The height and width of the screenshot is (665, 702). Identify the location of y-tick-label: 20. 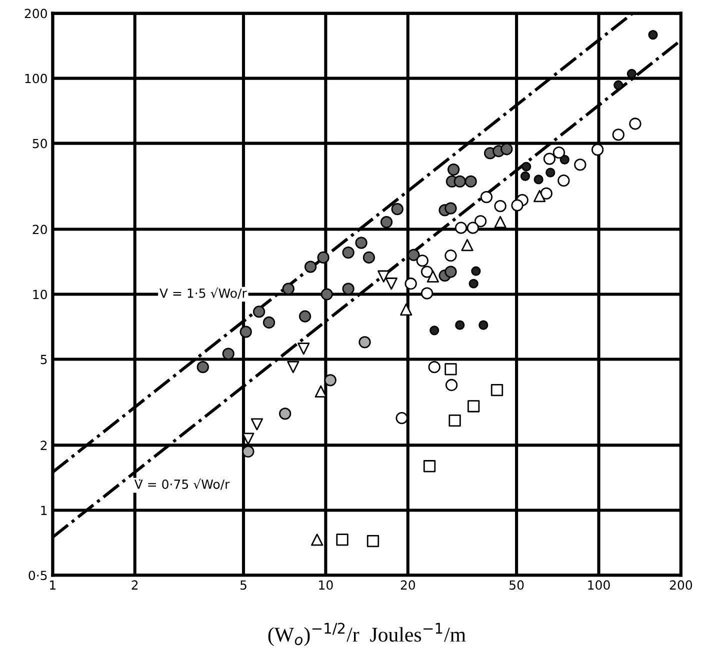
(39, 229).